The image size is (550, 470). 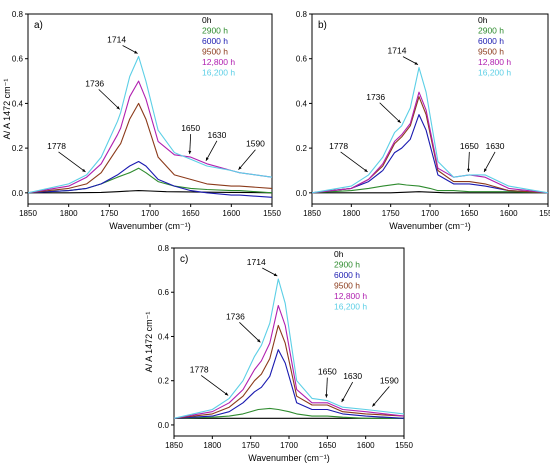 I want to click on x-tick-label: 1700, so click(x=289, y=445).